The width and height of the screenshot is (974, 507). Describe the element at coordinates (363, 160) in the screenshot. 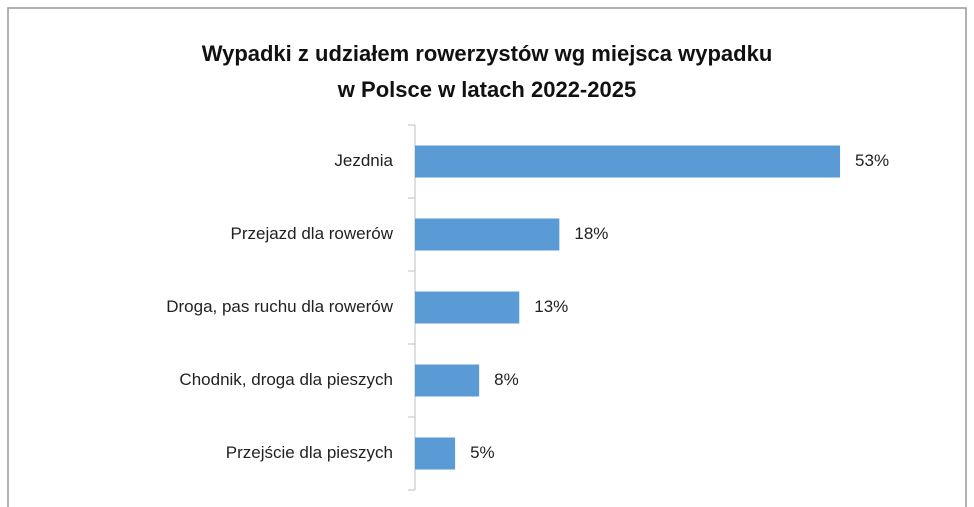

I see `category-label: Jezdnia` at that location.